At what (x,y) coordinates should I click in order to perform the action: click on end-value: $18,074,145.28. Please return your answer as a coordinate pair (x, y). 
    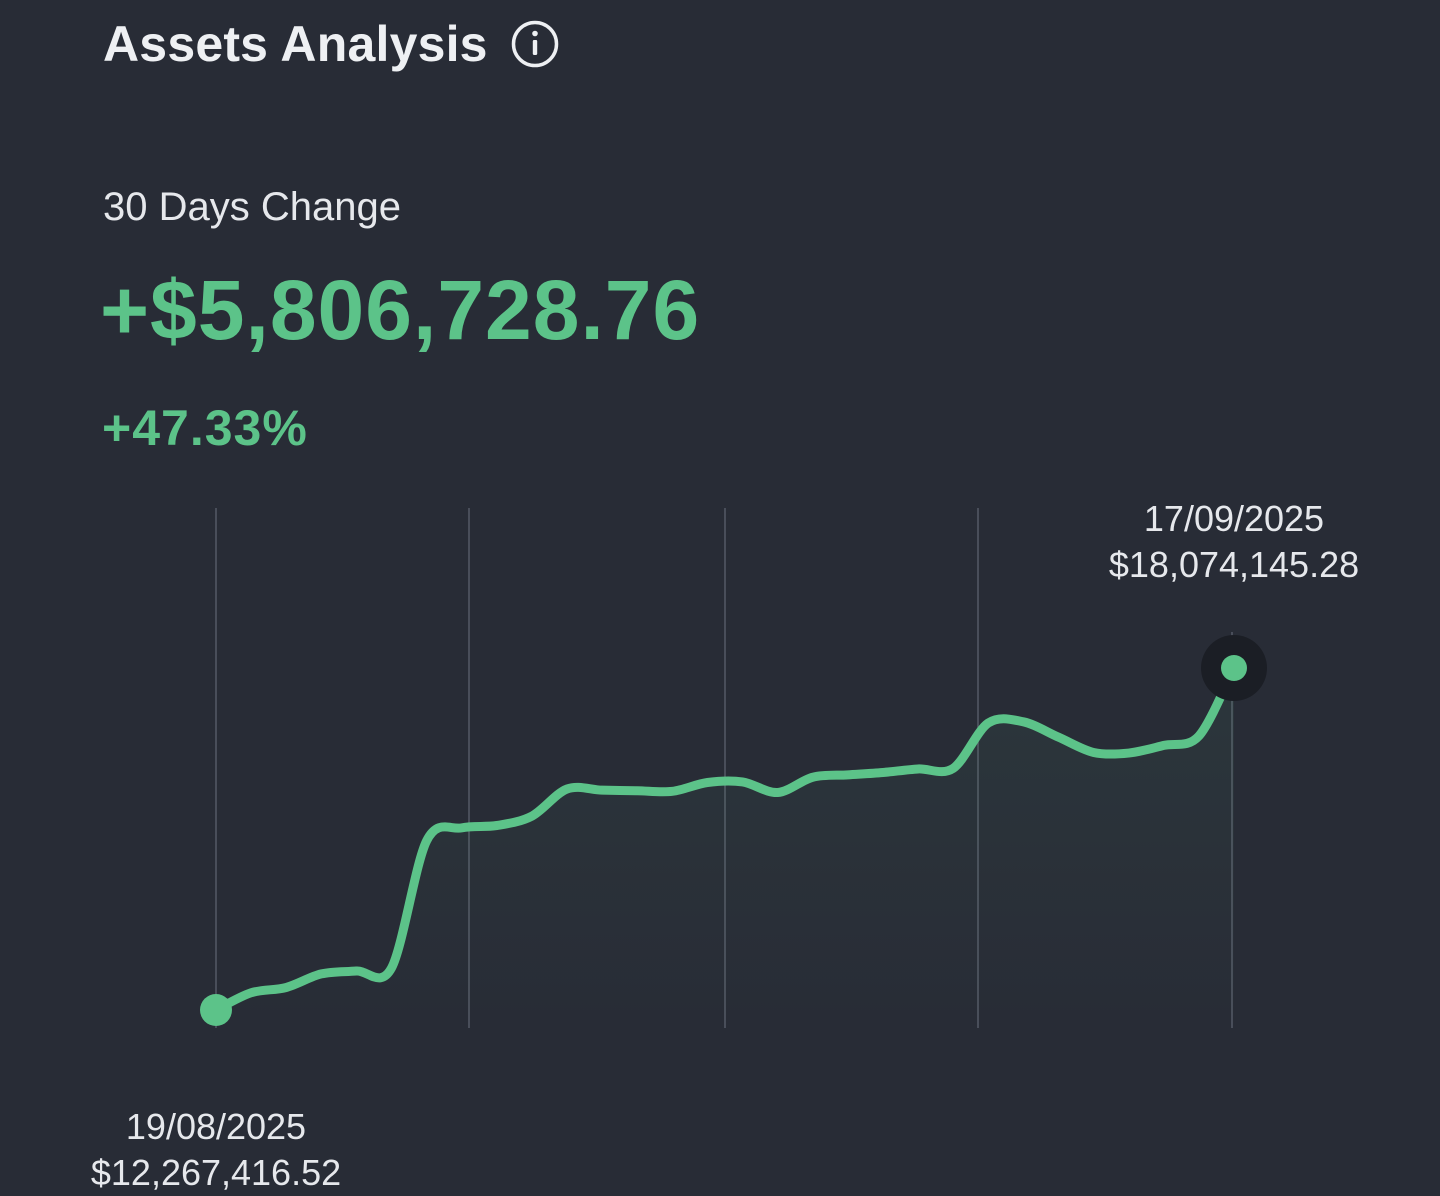
    Looking at the image, I should click on (1234, 564).